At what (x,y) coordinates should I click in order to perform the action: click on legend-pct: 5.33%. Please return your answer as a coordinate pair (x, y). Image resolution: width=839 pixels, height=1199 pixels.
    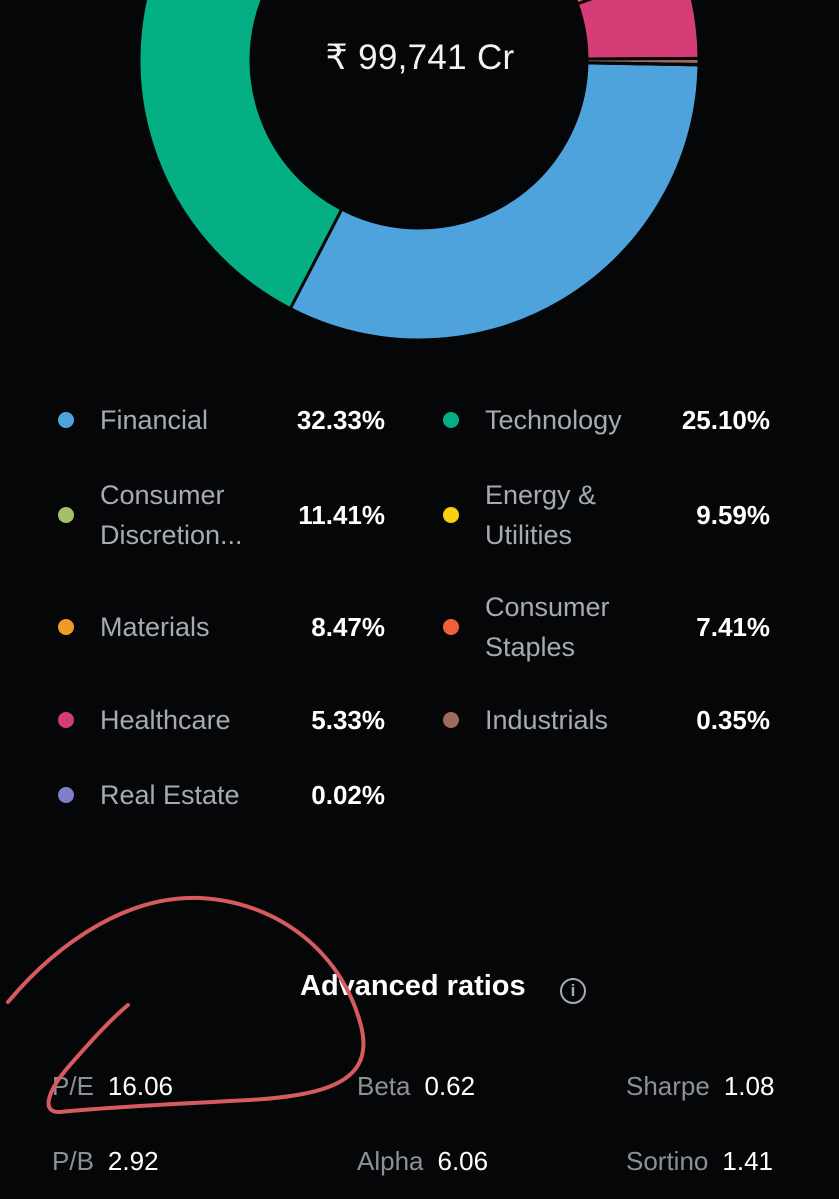
    Looking at the image, I should click on (348, 720).